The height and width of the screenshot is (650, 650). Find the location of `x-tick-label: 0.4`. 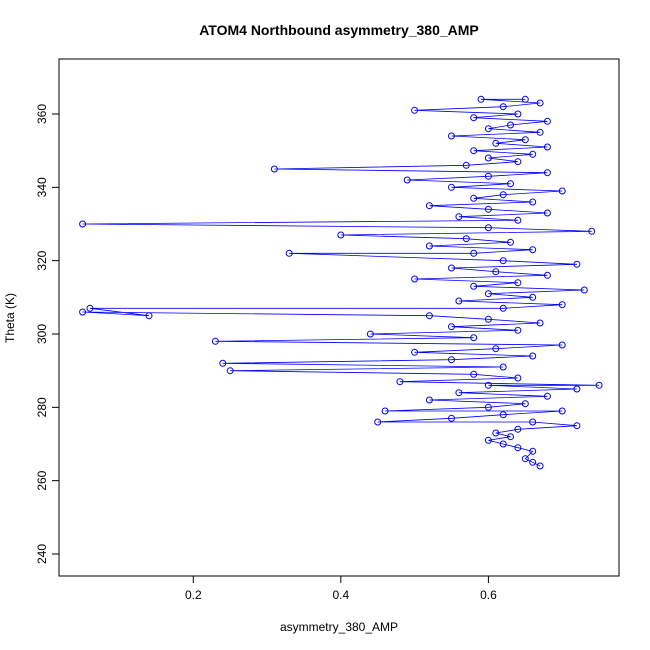

x-tick-label: 0.4 is located at coordinates (341, 595).